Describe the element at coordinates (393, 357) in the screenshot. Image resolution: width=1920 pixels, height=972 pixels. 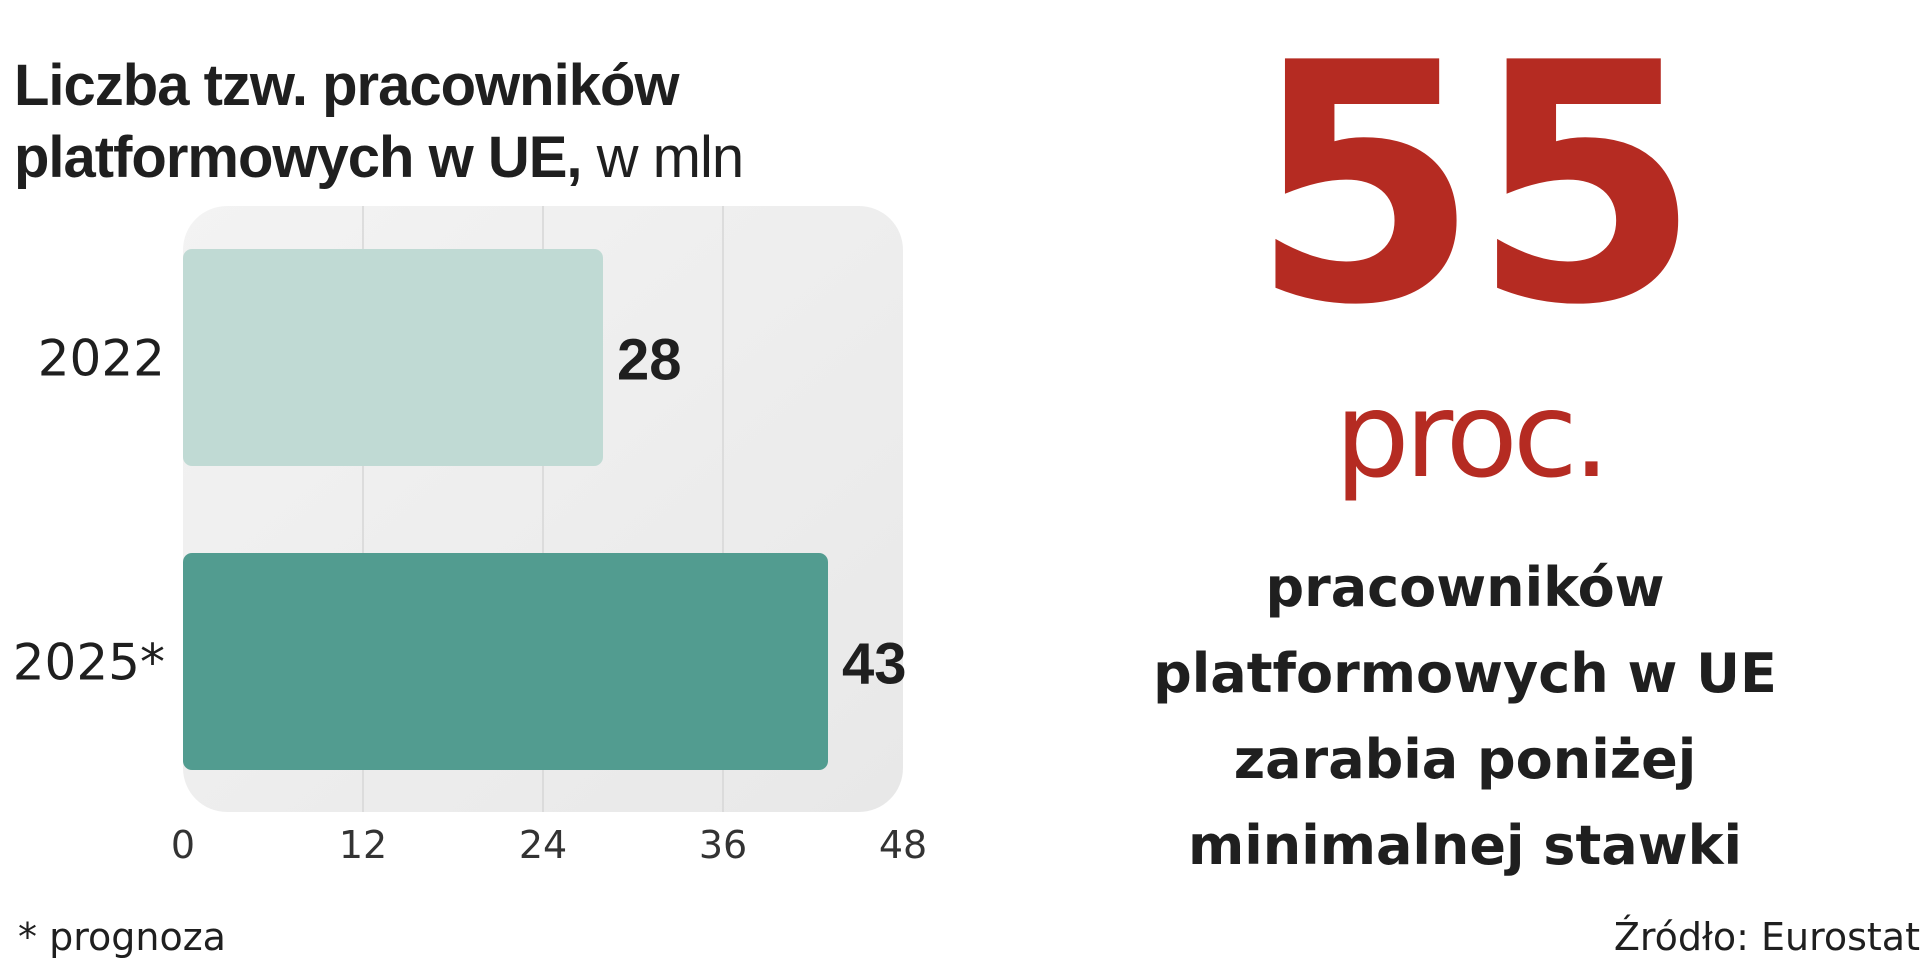
I see `bar-2022` at that location.